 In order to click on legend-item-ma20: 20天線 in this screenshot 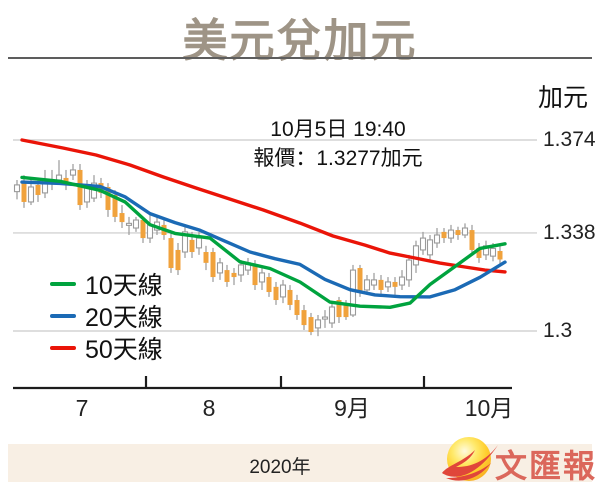, I will do `click(106, 316)`.